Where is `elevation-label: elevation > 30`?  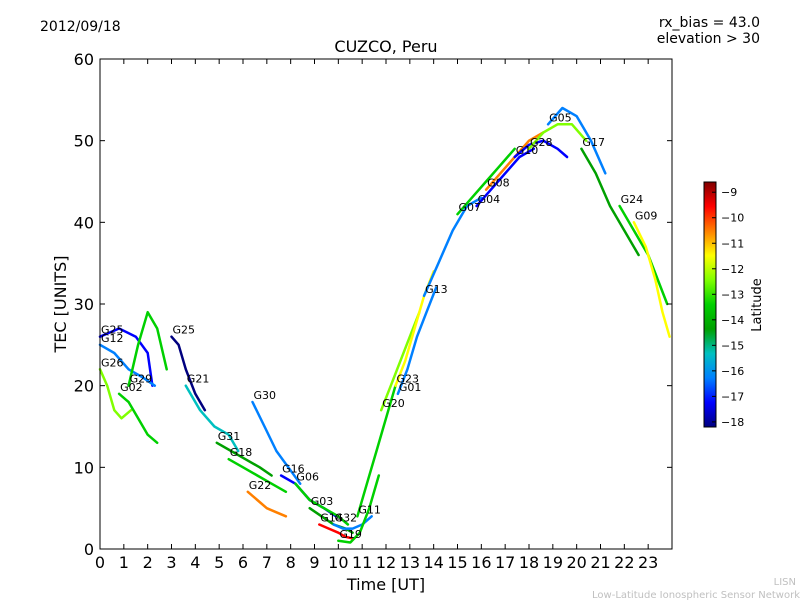
elevation-label: elevation > 30 is located at coordinates (708, 39).